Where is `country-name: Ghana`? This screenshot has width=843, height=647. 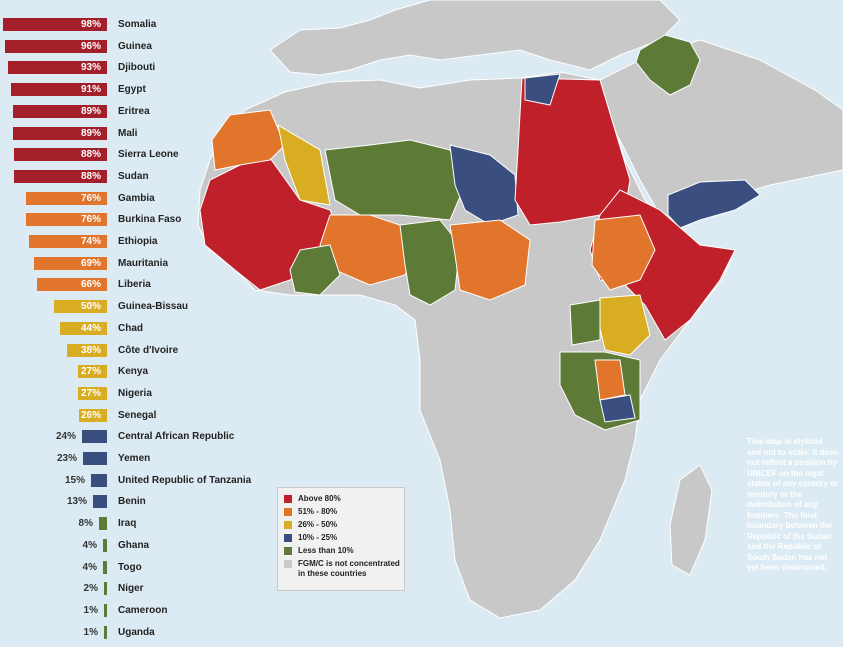 country-name: Ghana is located at coordinates (134, 545).